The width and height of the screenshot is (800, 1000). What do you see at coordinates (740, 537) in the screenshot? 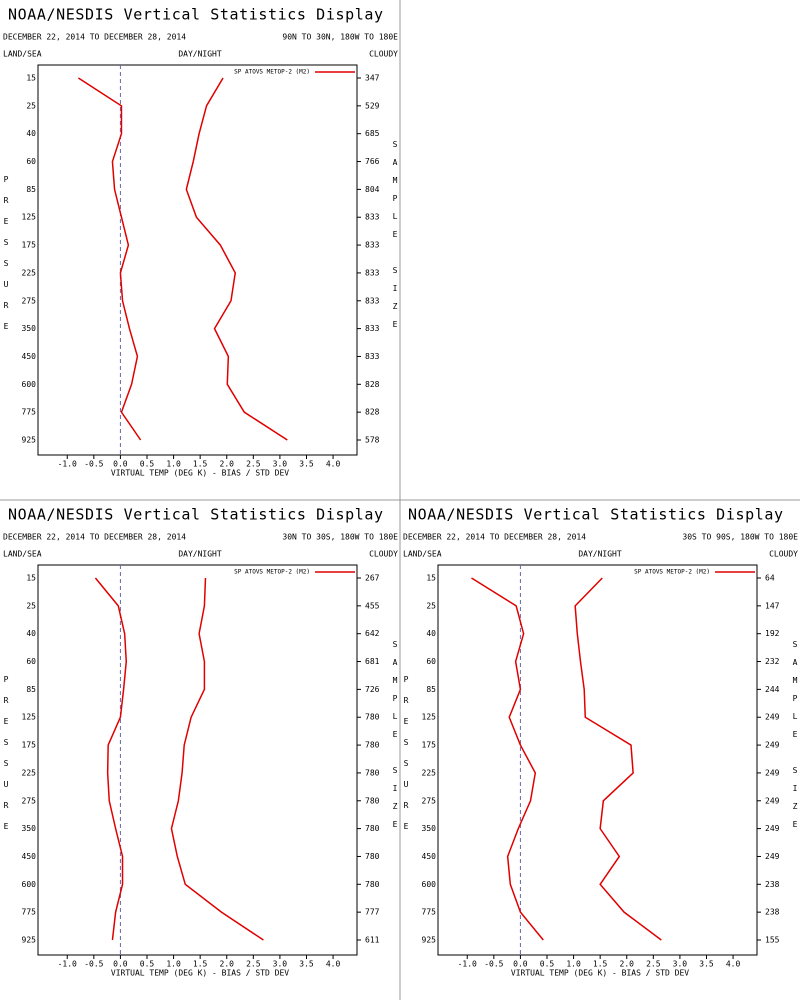
I see `region: 30S TO 90S, 180W TO 180E` at bounding box center [740, 537].